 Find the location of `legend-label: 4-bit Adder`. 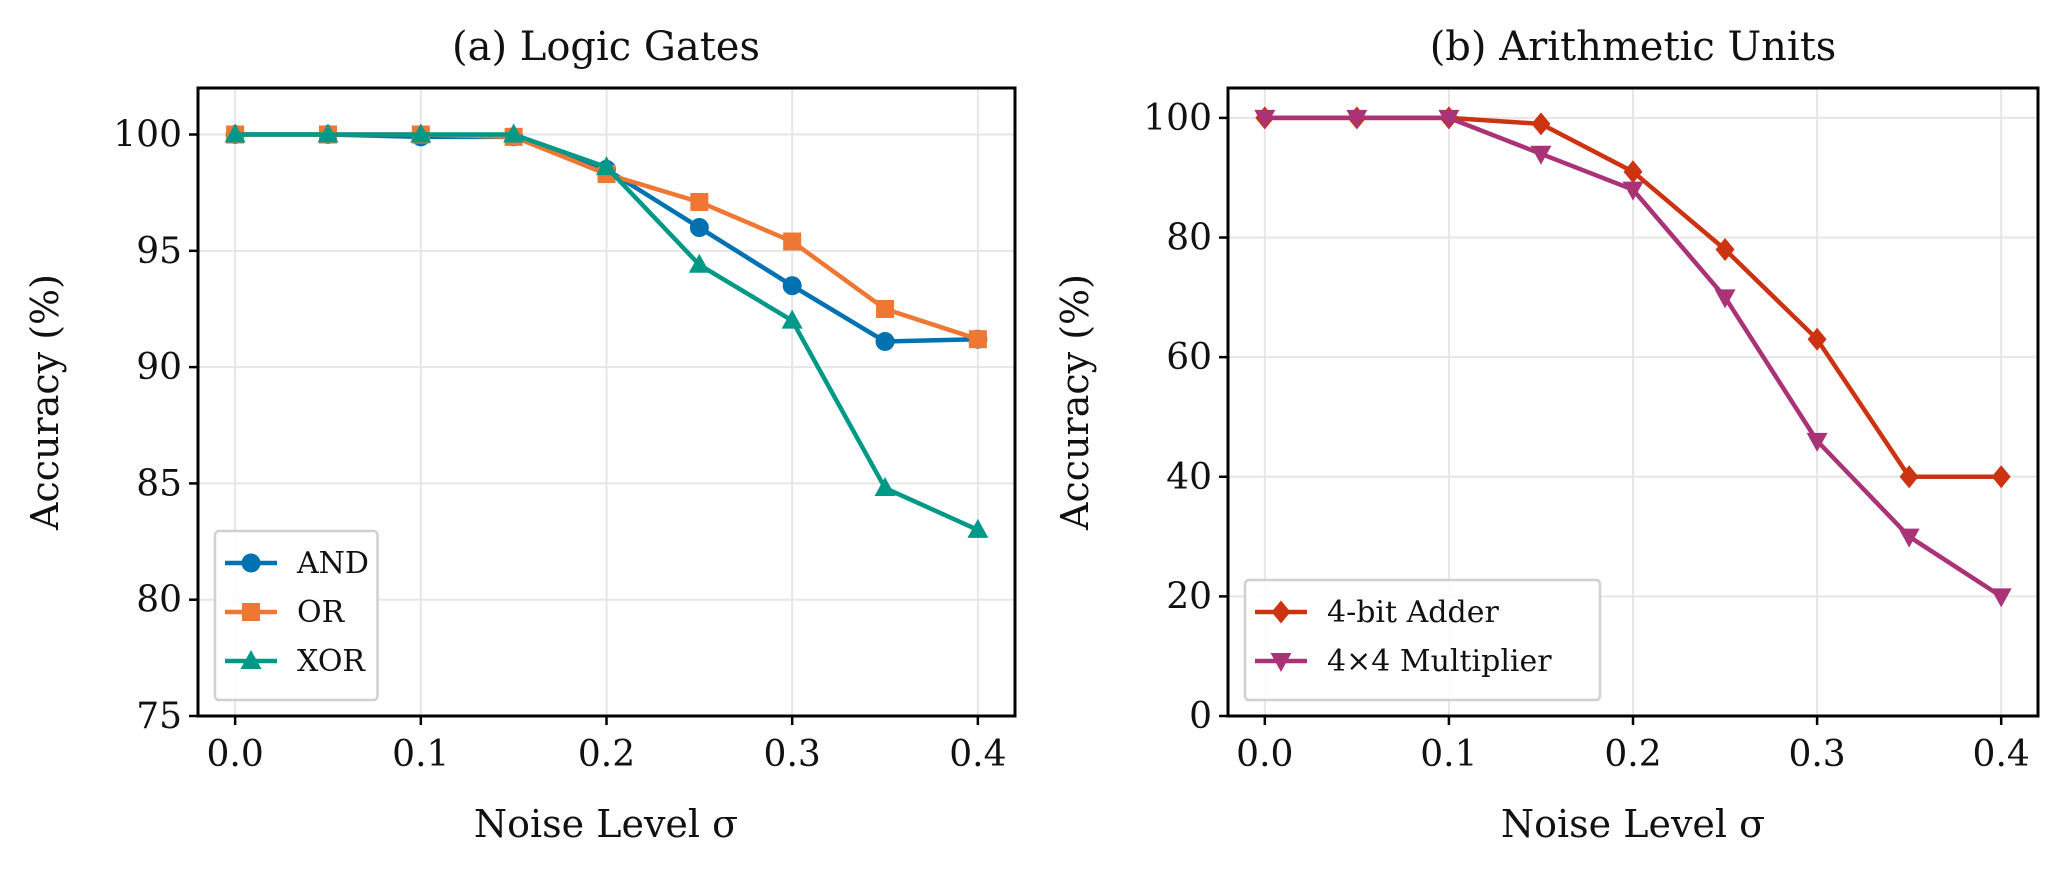

legend-label: 4-bit Adder is located at coordinates (1413, 612).